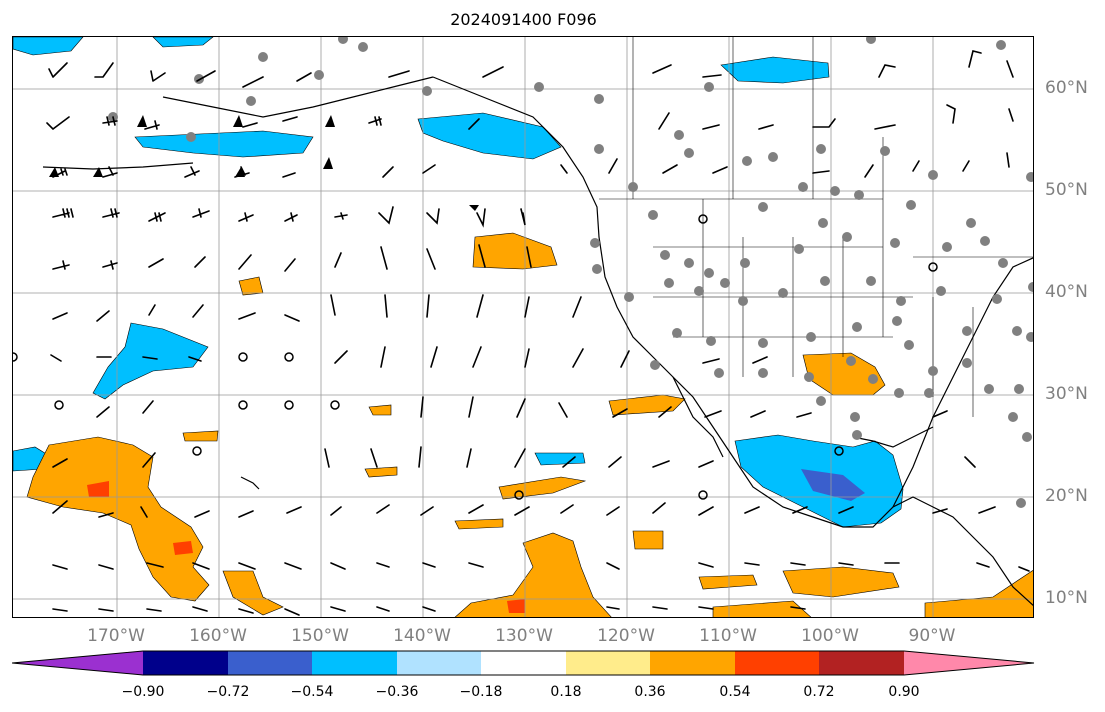 The image size is (1105, 712). What do you see at coordinates (932, 636) in the screenshot?
I see `lon-label-90w: 90°W` at bounding box center [932, 636].